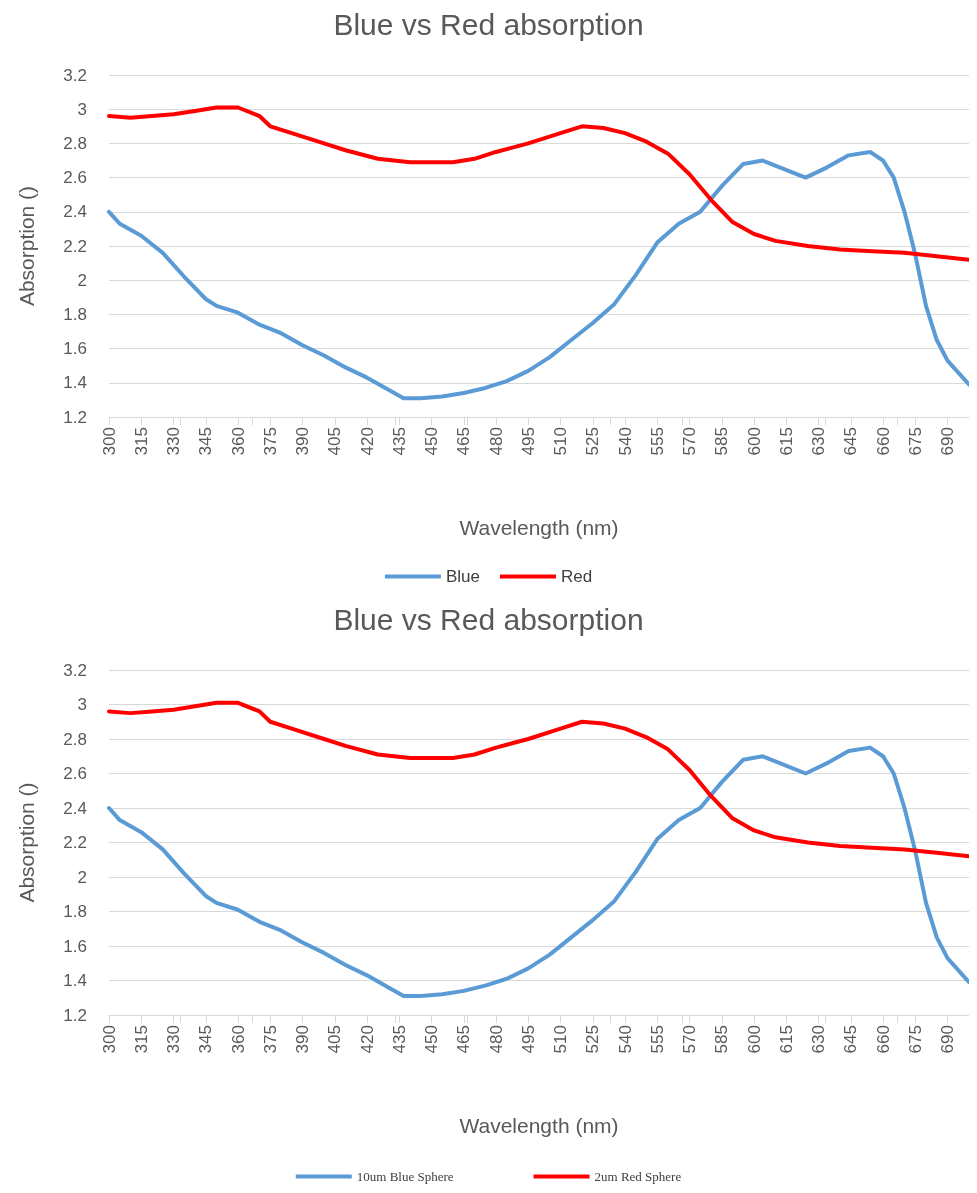 The height and width of the screenshot is (1193, 977). I want to click on legend-label: 2um Red Sphere, so click(638, 1176).